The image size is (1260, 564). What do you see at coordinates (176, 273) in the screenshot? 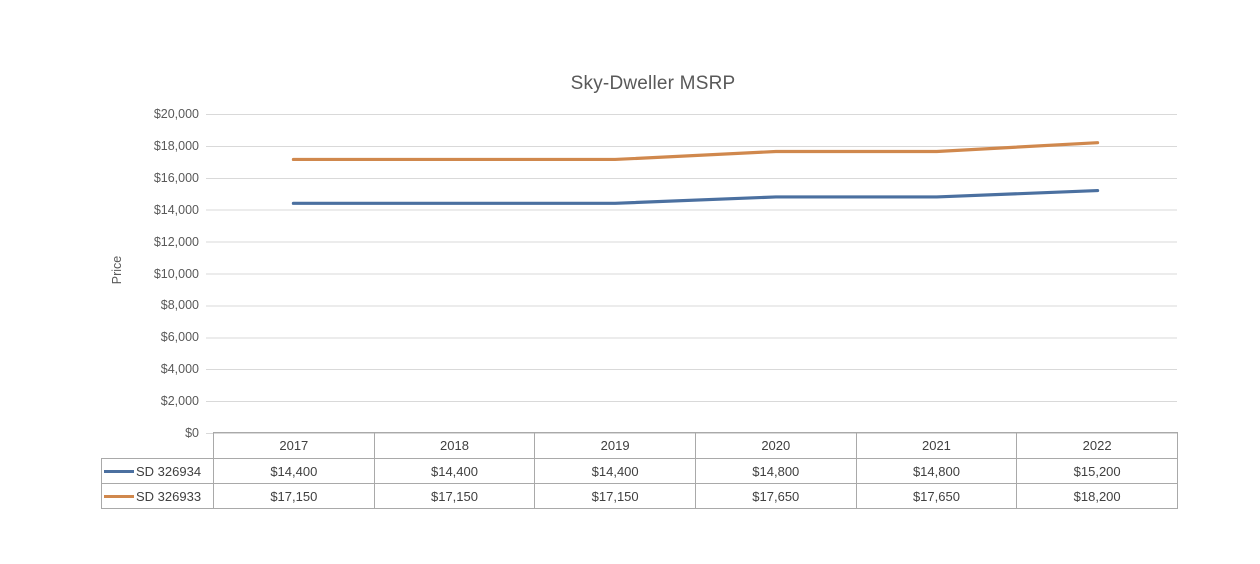
I see `y-tick-label: $10,000` at bounding box center [176, 273].